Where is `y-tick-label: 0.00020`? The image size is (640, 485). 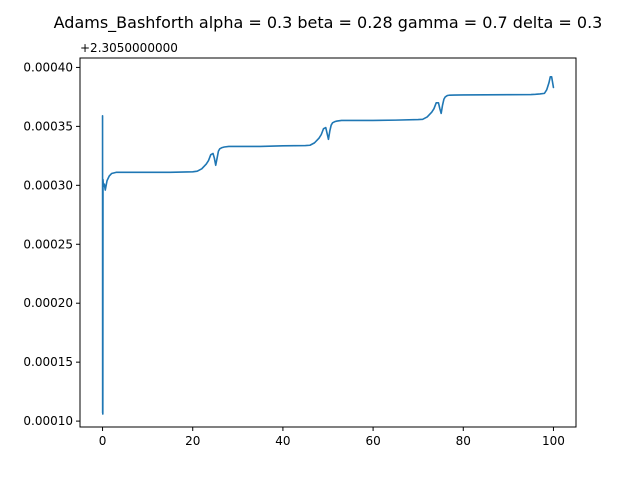 y-tick-label: 0.00020 is located at coordinates (48, 303).